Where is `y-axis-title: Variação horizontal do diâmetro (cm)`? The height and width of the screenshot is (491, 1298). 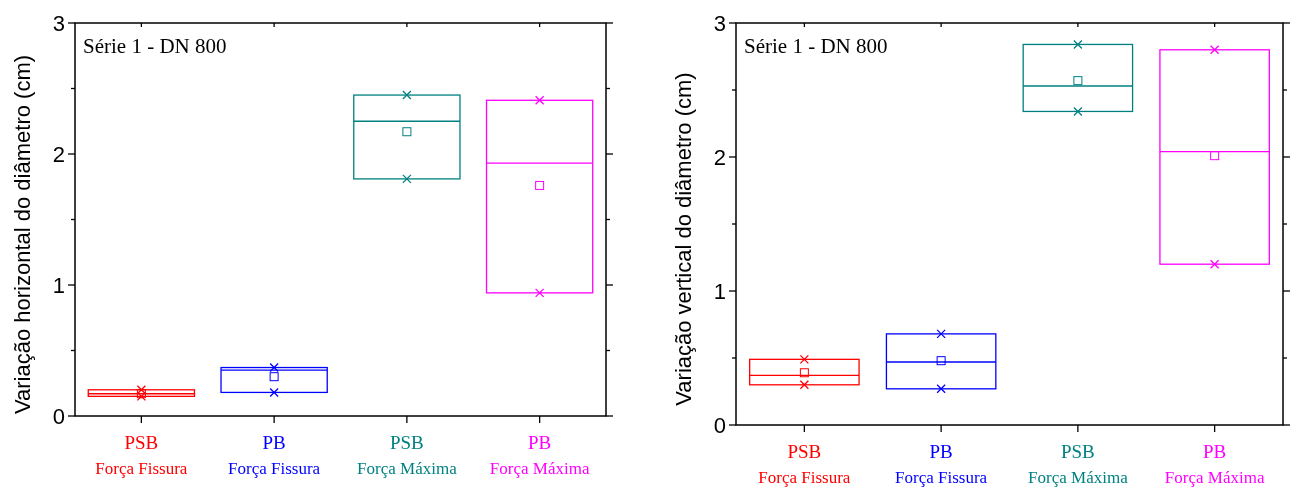
y-axis-title: Variação horizontal do diâmetro (cm) is located at coordinates (22, 234).